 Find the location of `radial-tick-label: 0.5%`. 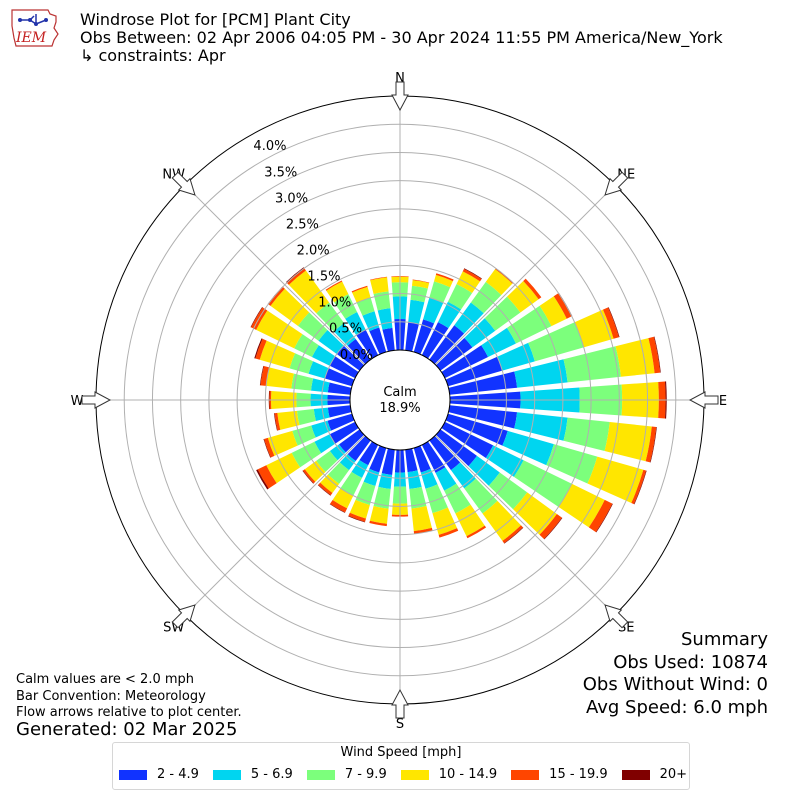

radial-tick-label: 0.5% is located at coordinates (345, 329).